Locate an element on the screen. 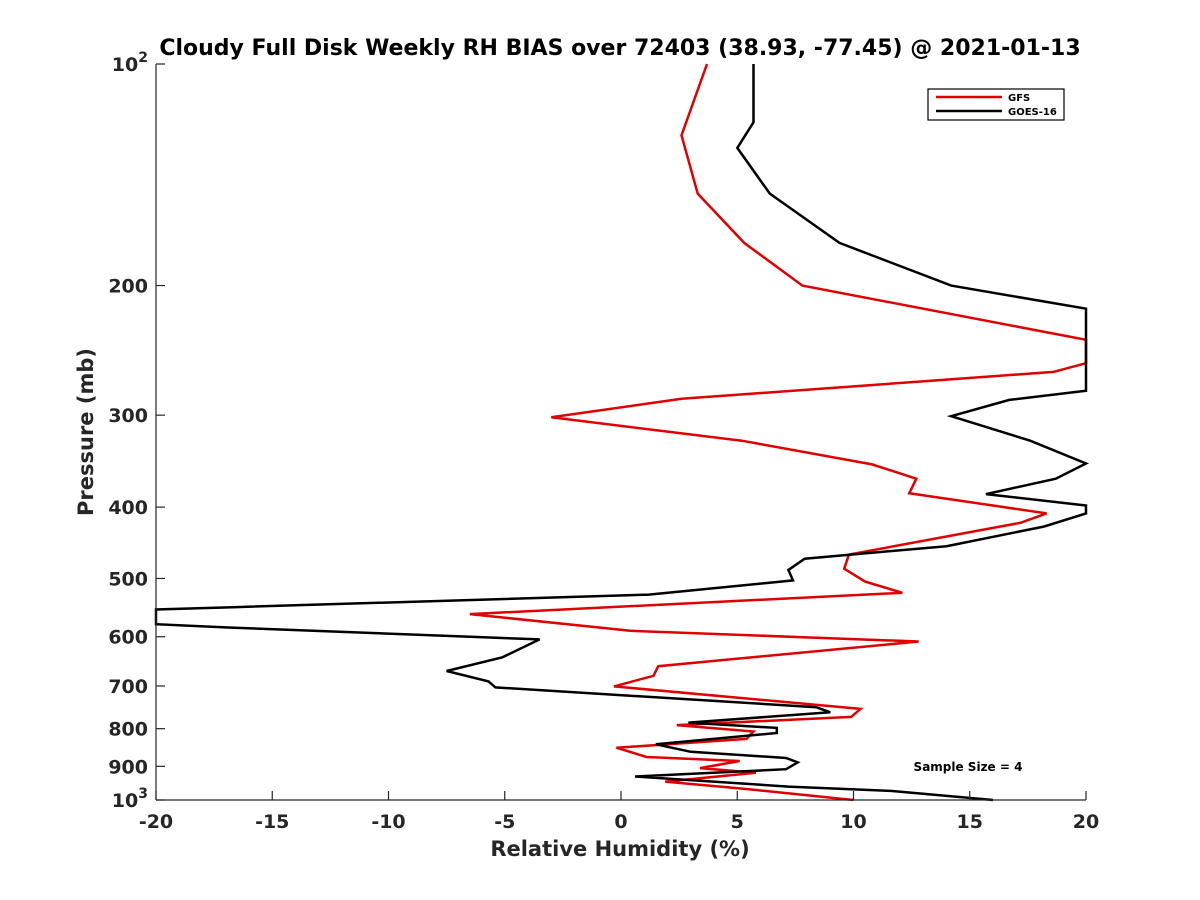 The height and width of the screenshot is (900, 1200). y-tick-label: 300 is located at coordinates (128, 416).